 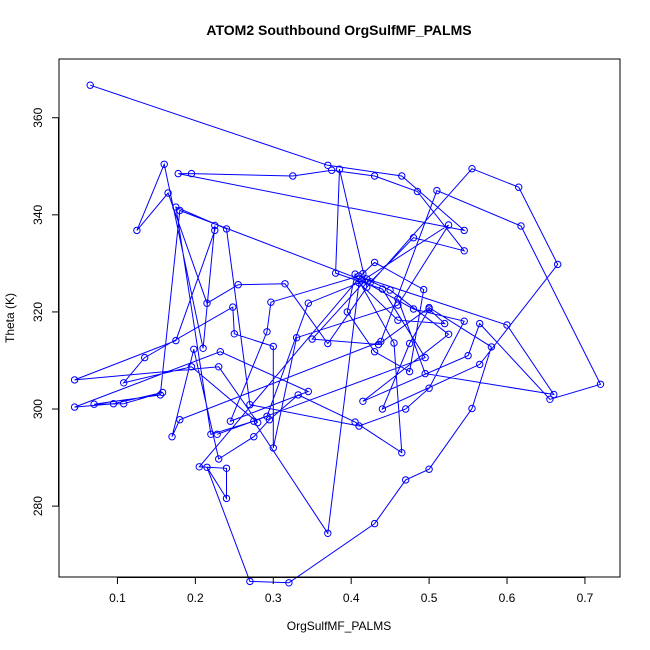 What do you see at coordinates (507, 598) in the screenshot?
I see `x-tick-label: 0.6` at bounding box center [507, 598].